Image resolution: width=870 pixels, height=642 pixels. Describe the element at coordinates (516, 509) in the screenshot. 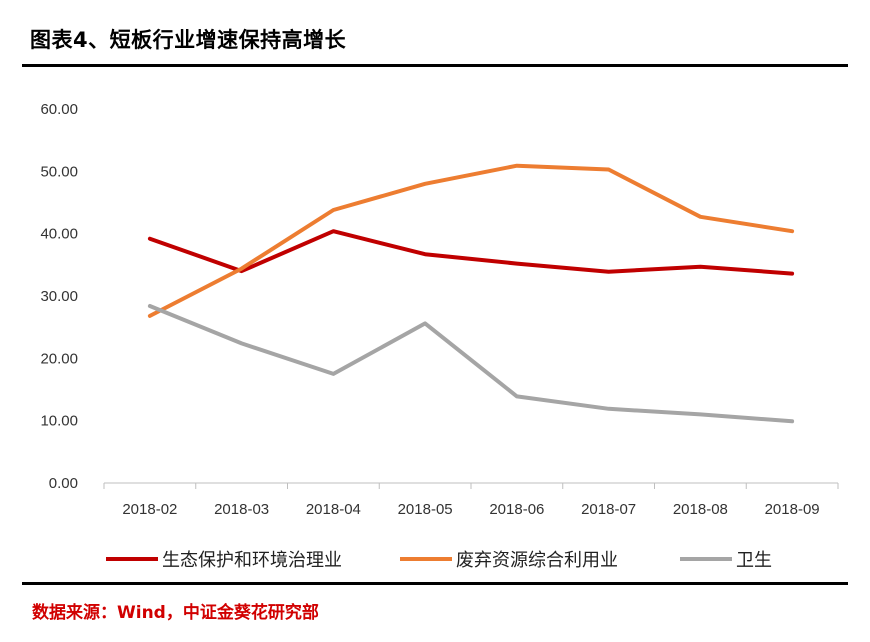

I see `x-tick-label: 2018-06` at that location.